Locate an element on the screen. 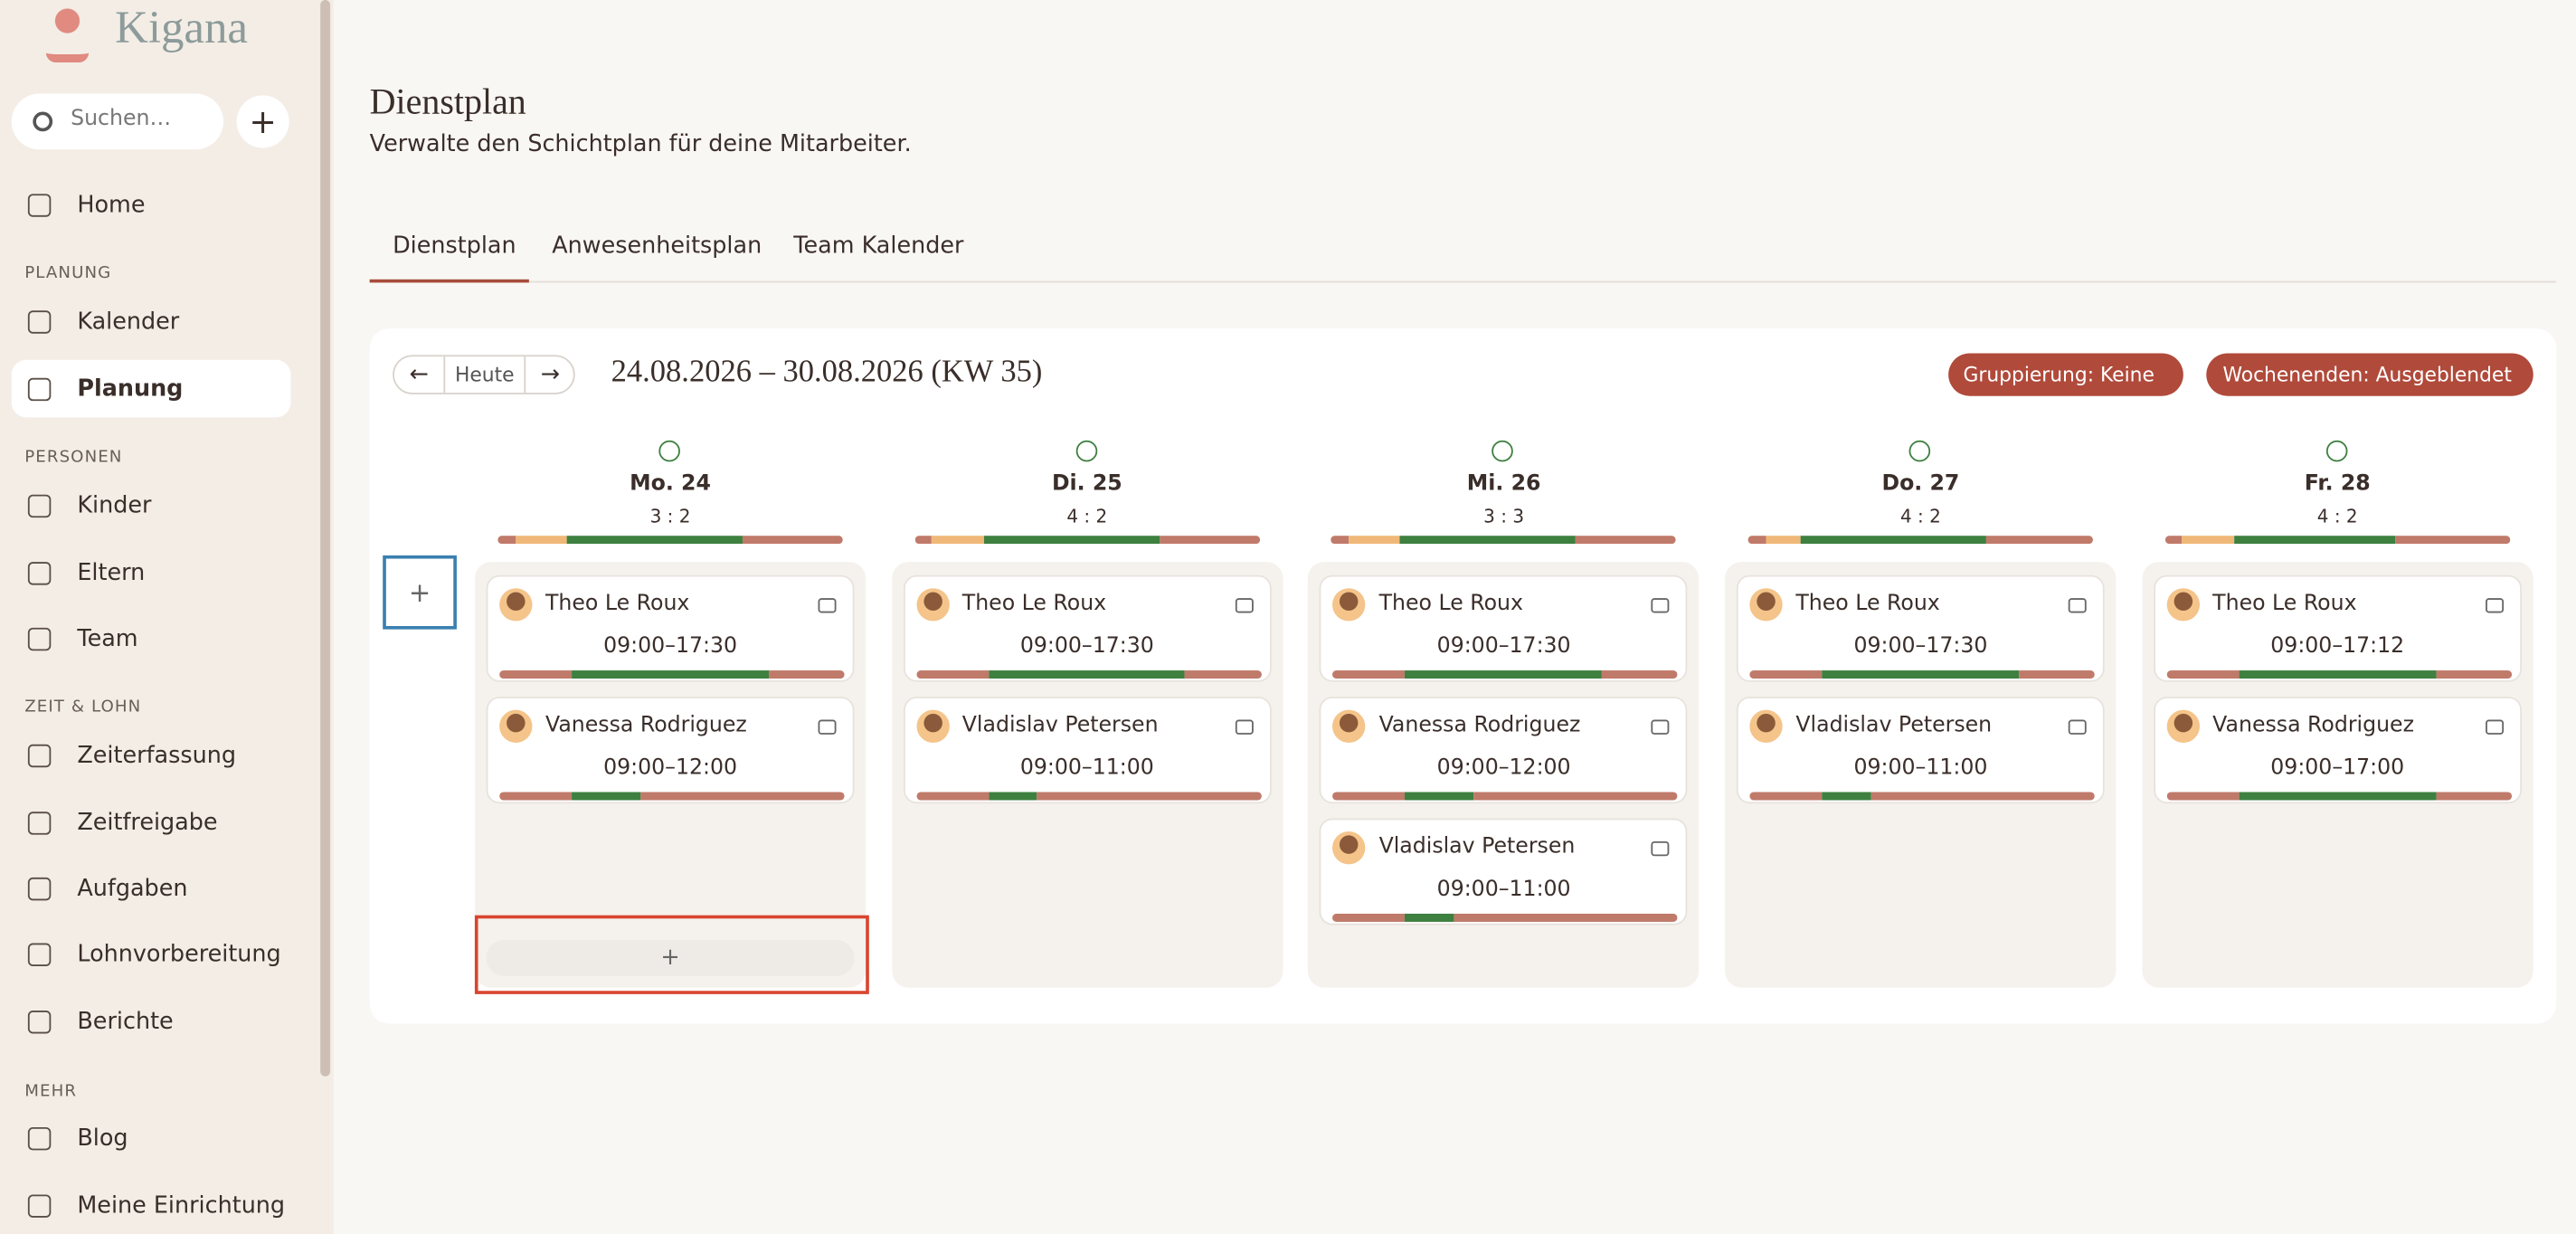 This screenshot has width=2576, height=1234. scrollbar is located at coordinates (325, 538).